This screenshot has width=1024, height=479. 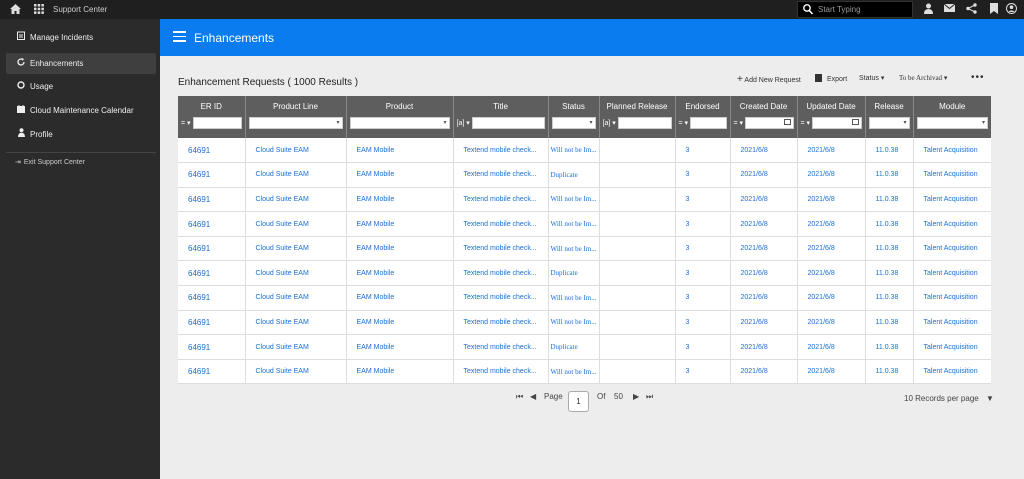 I want to click on filter-release: ▾, so click(x=889, y=123).